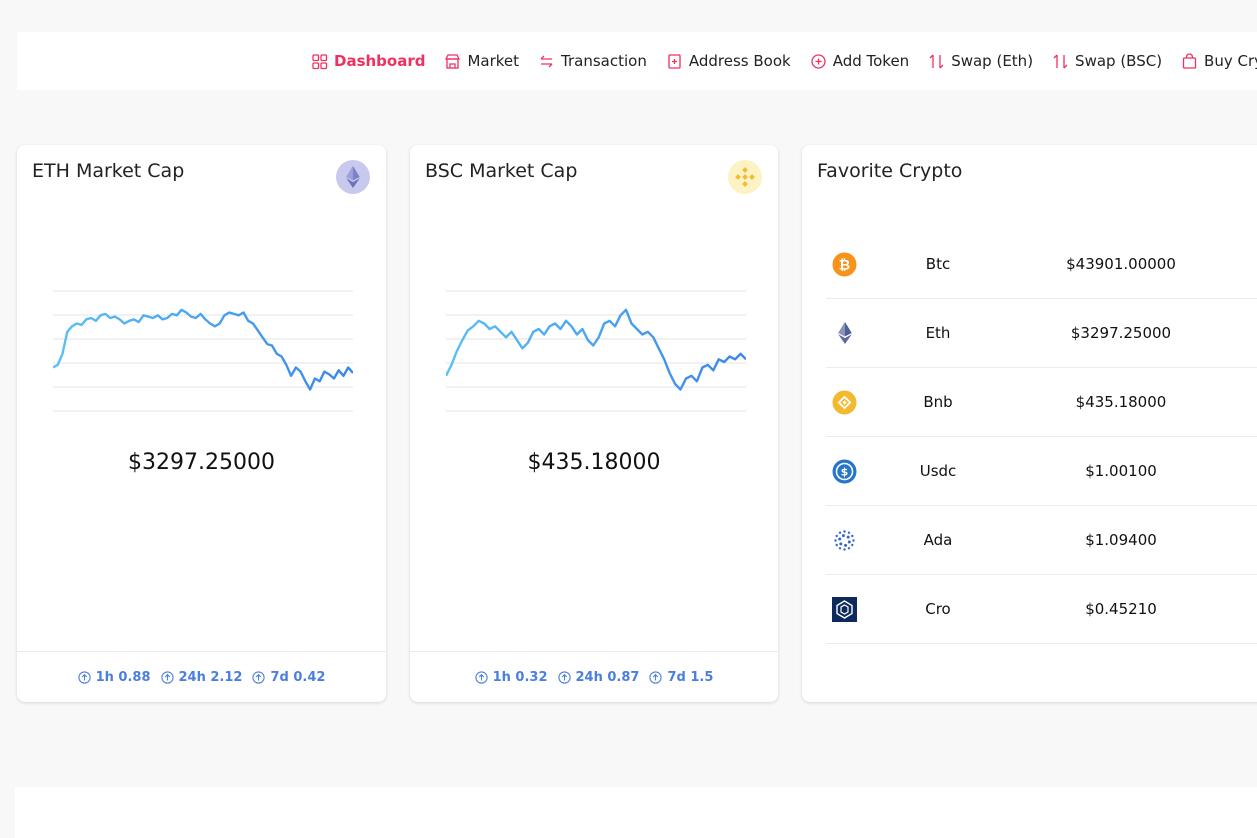 The image size is (1257, 838). What do you see at coordinates (210, 677) in the screenshot?
I see `price-change-label: 24h 2.12` at bounding box center [210, 677].